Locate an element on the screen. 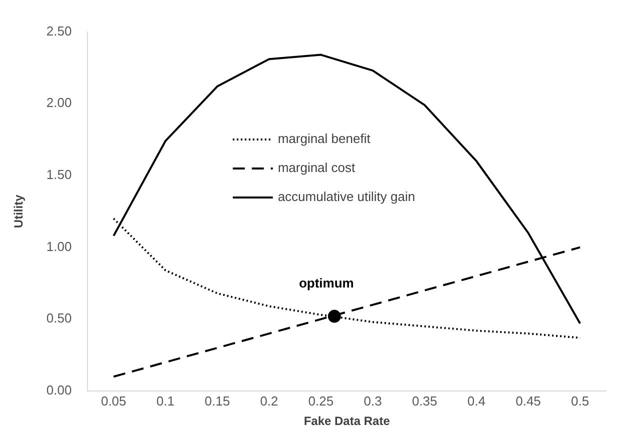  x-tick-label: 0.1 is located at coordinates (165, 400).